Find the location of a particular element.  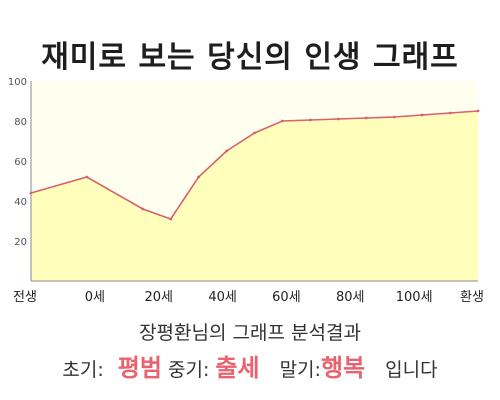

x-tick-label: 80세 is located at coordinates (350, 297).